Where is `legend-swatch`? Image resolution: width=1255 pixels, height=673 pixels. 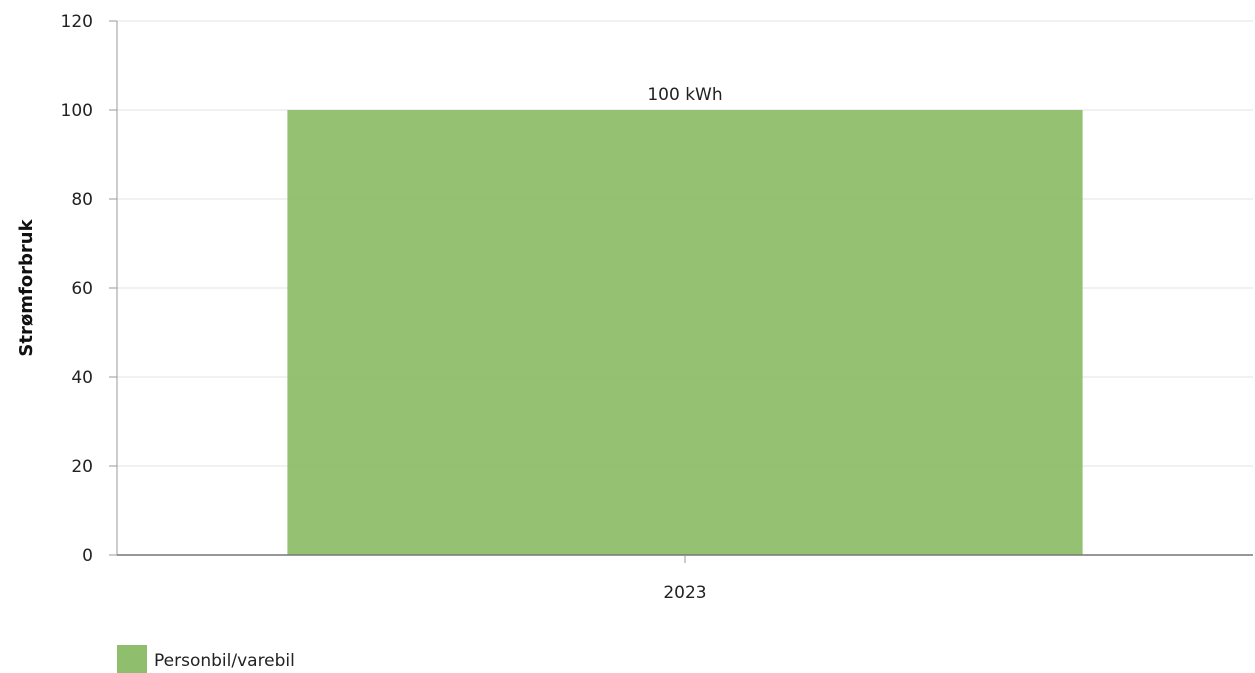 legend-swatch is located at coordinates (132, 659).